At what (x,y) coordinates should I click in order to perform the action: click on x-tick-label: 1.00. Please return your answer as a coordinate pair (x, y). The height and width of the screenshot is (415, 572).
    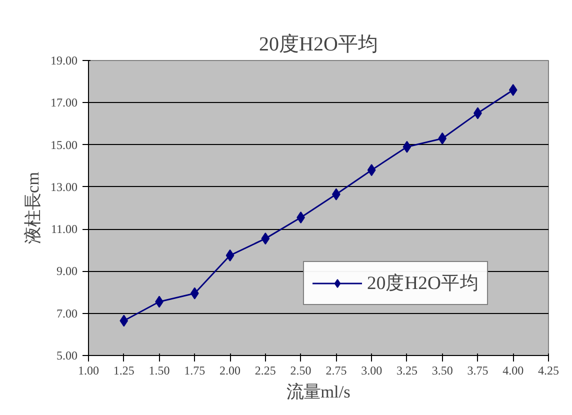
    Looking at the image, I should click on (88, 371).